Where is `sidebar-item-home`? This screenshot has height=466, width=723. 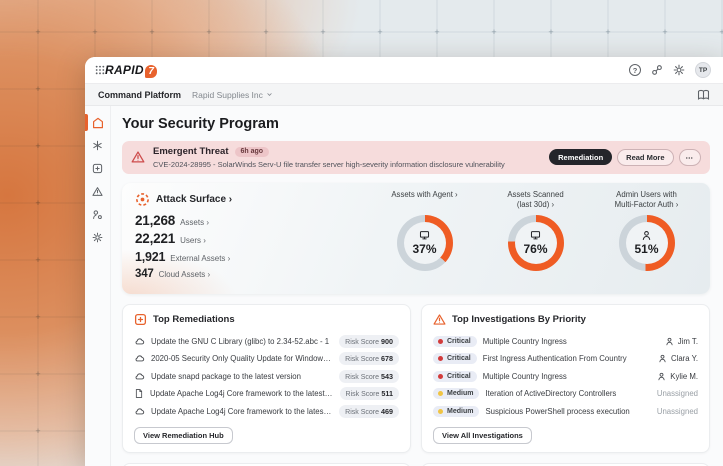
sidebar-item-home is located at coordinates (97, 122).